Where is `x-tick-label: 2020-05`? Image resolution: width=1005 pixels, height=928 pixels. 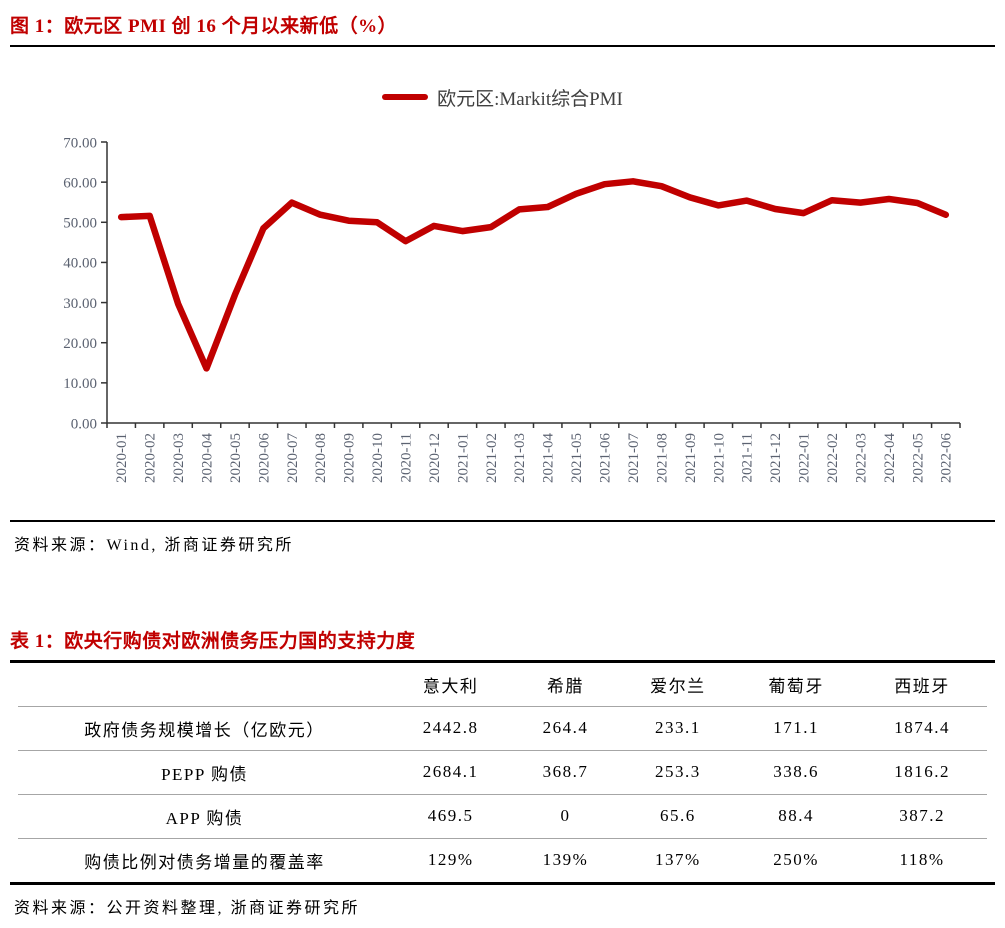 x-tick-label: 2020-05 is located at coordinates (236, 458).